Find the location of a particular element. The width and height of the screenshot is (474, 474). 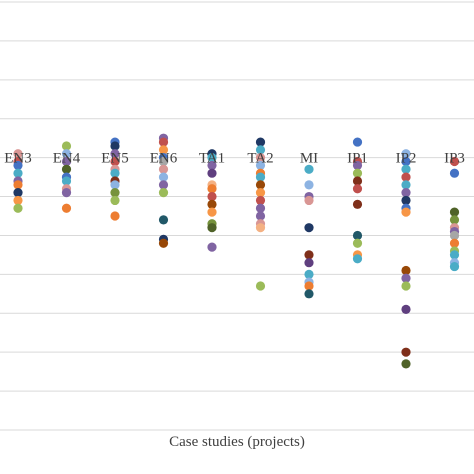

category-tick-label: EN6 is located at coordinates (164, 159).